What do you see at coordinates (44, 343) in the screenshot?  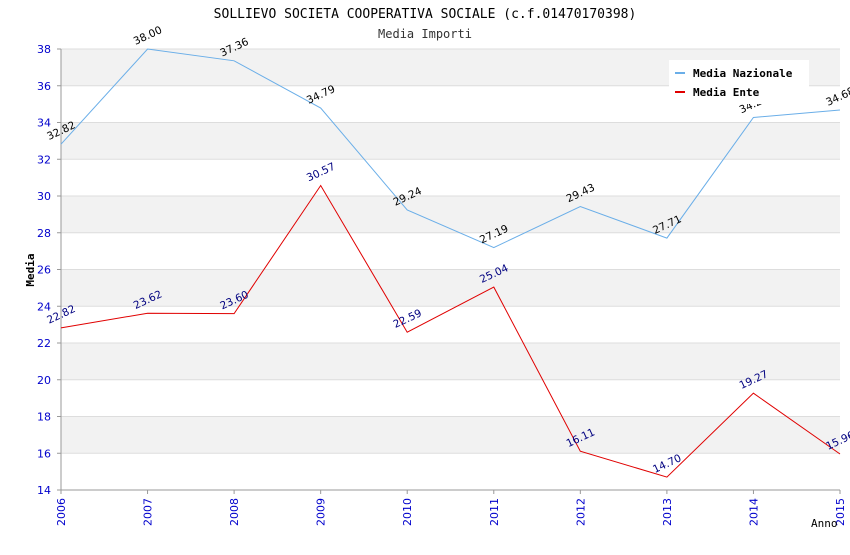 I see `y-tick-label: 22` at bounding box center [44, 343].